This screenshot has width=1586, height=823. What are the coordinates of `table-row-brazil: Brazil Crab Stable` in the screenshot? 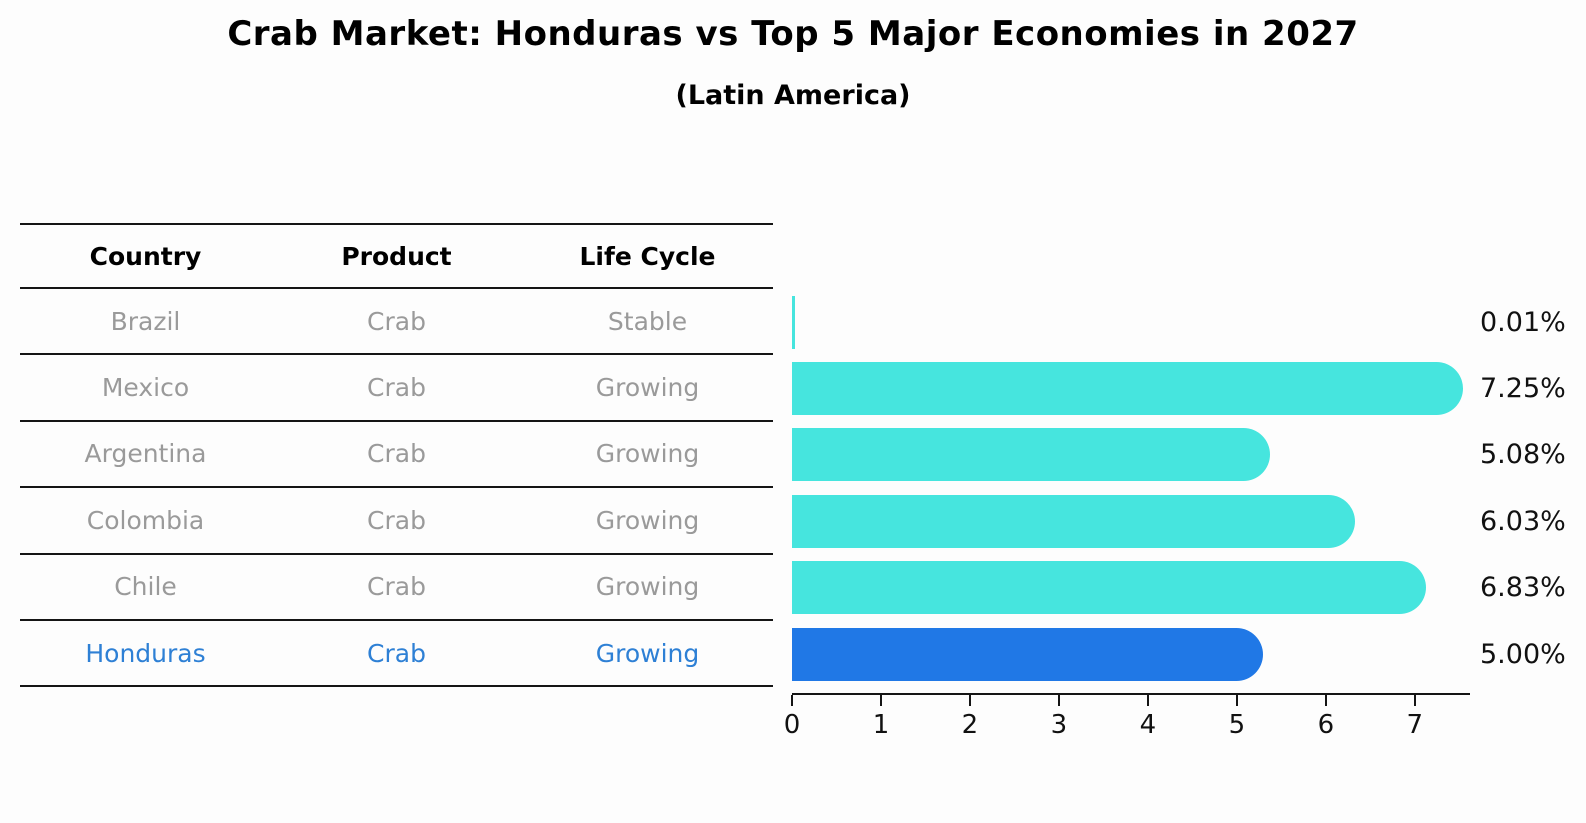 It's located at (396, 322).